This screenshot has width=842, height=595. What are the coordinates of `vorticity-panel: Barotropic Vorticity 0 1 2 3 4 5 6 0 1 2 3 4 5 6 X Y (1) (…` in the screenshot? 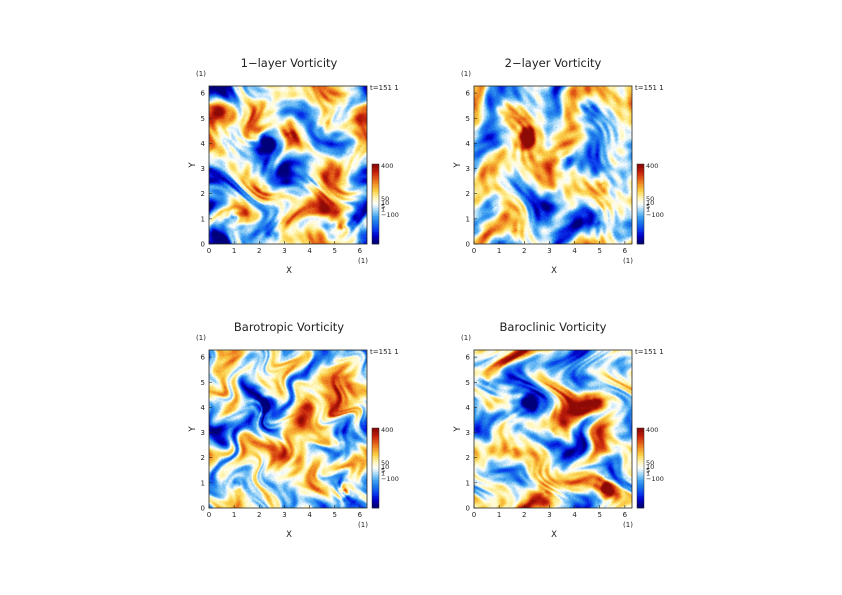 It's located at (293, 430).